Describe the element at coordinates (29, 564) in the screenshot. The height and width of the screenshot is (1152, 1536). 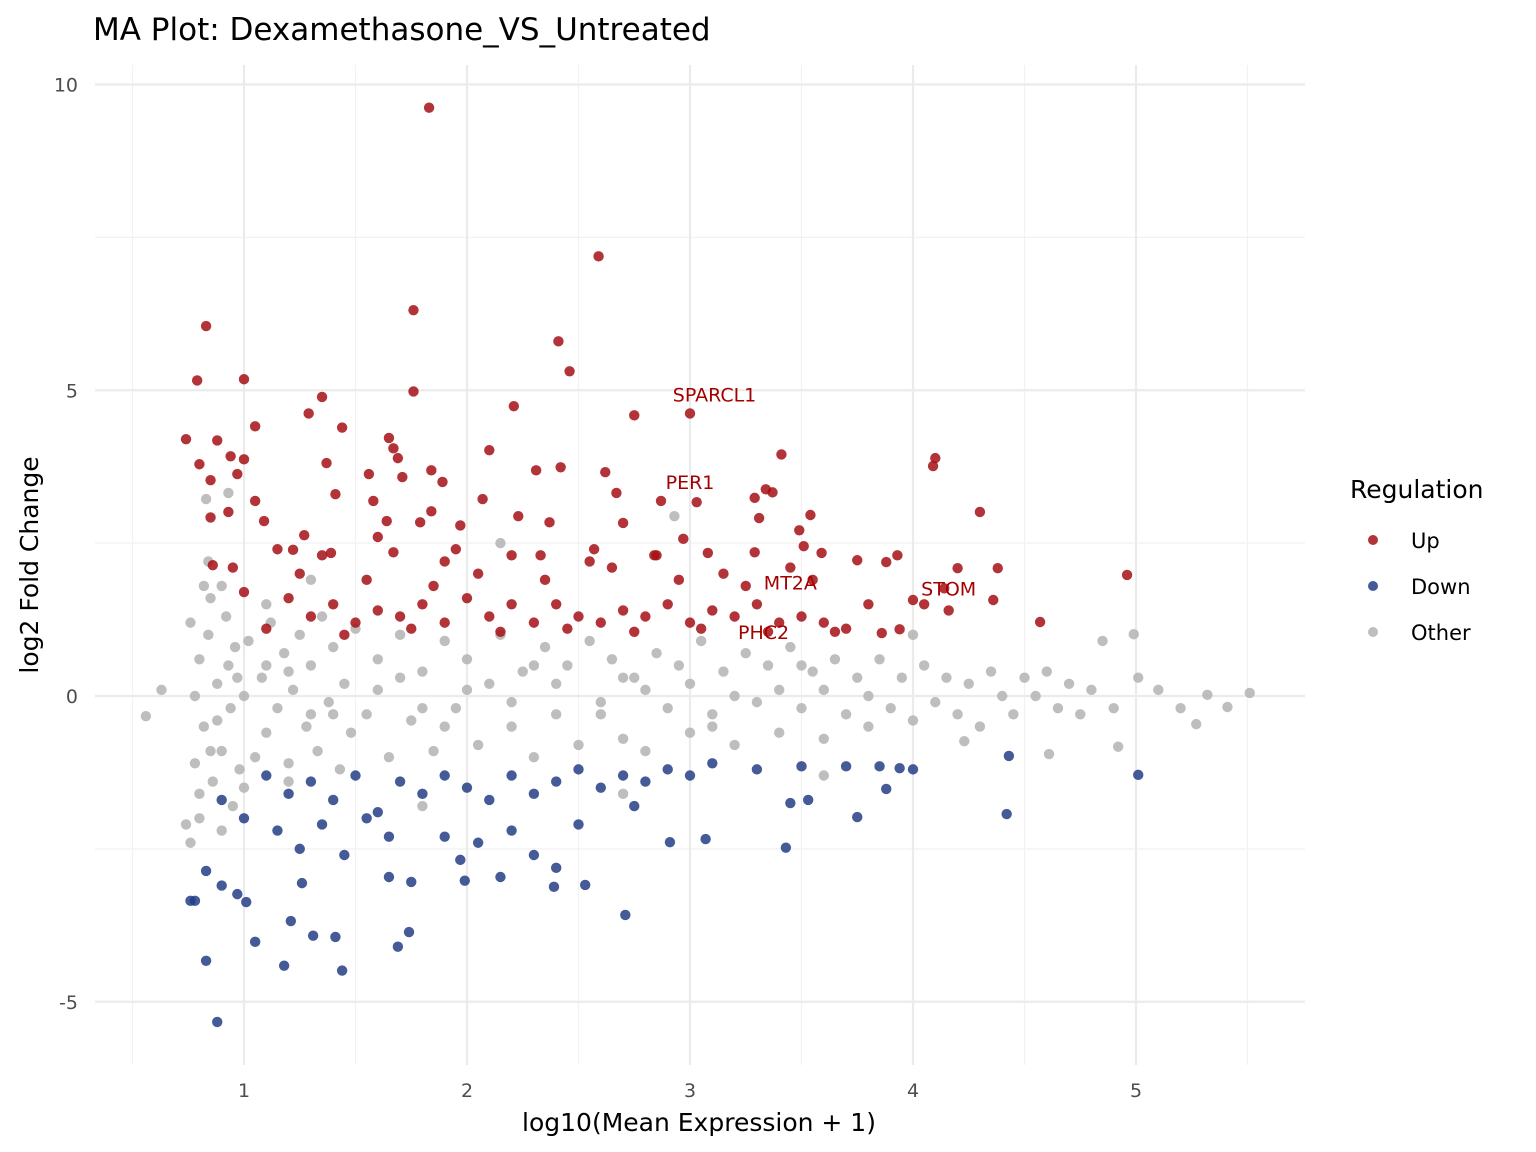
I see `y-axis-title: log2 Fold Change` at that location.